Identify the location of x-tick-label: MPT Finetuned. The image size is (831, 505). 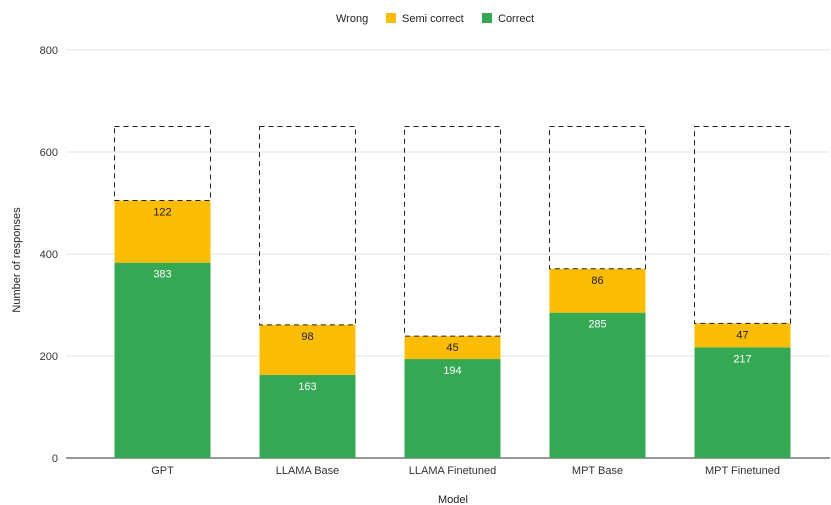
(742, 471).